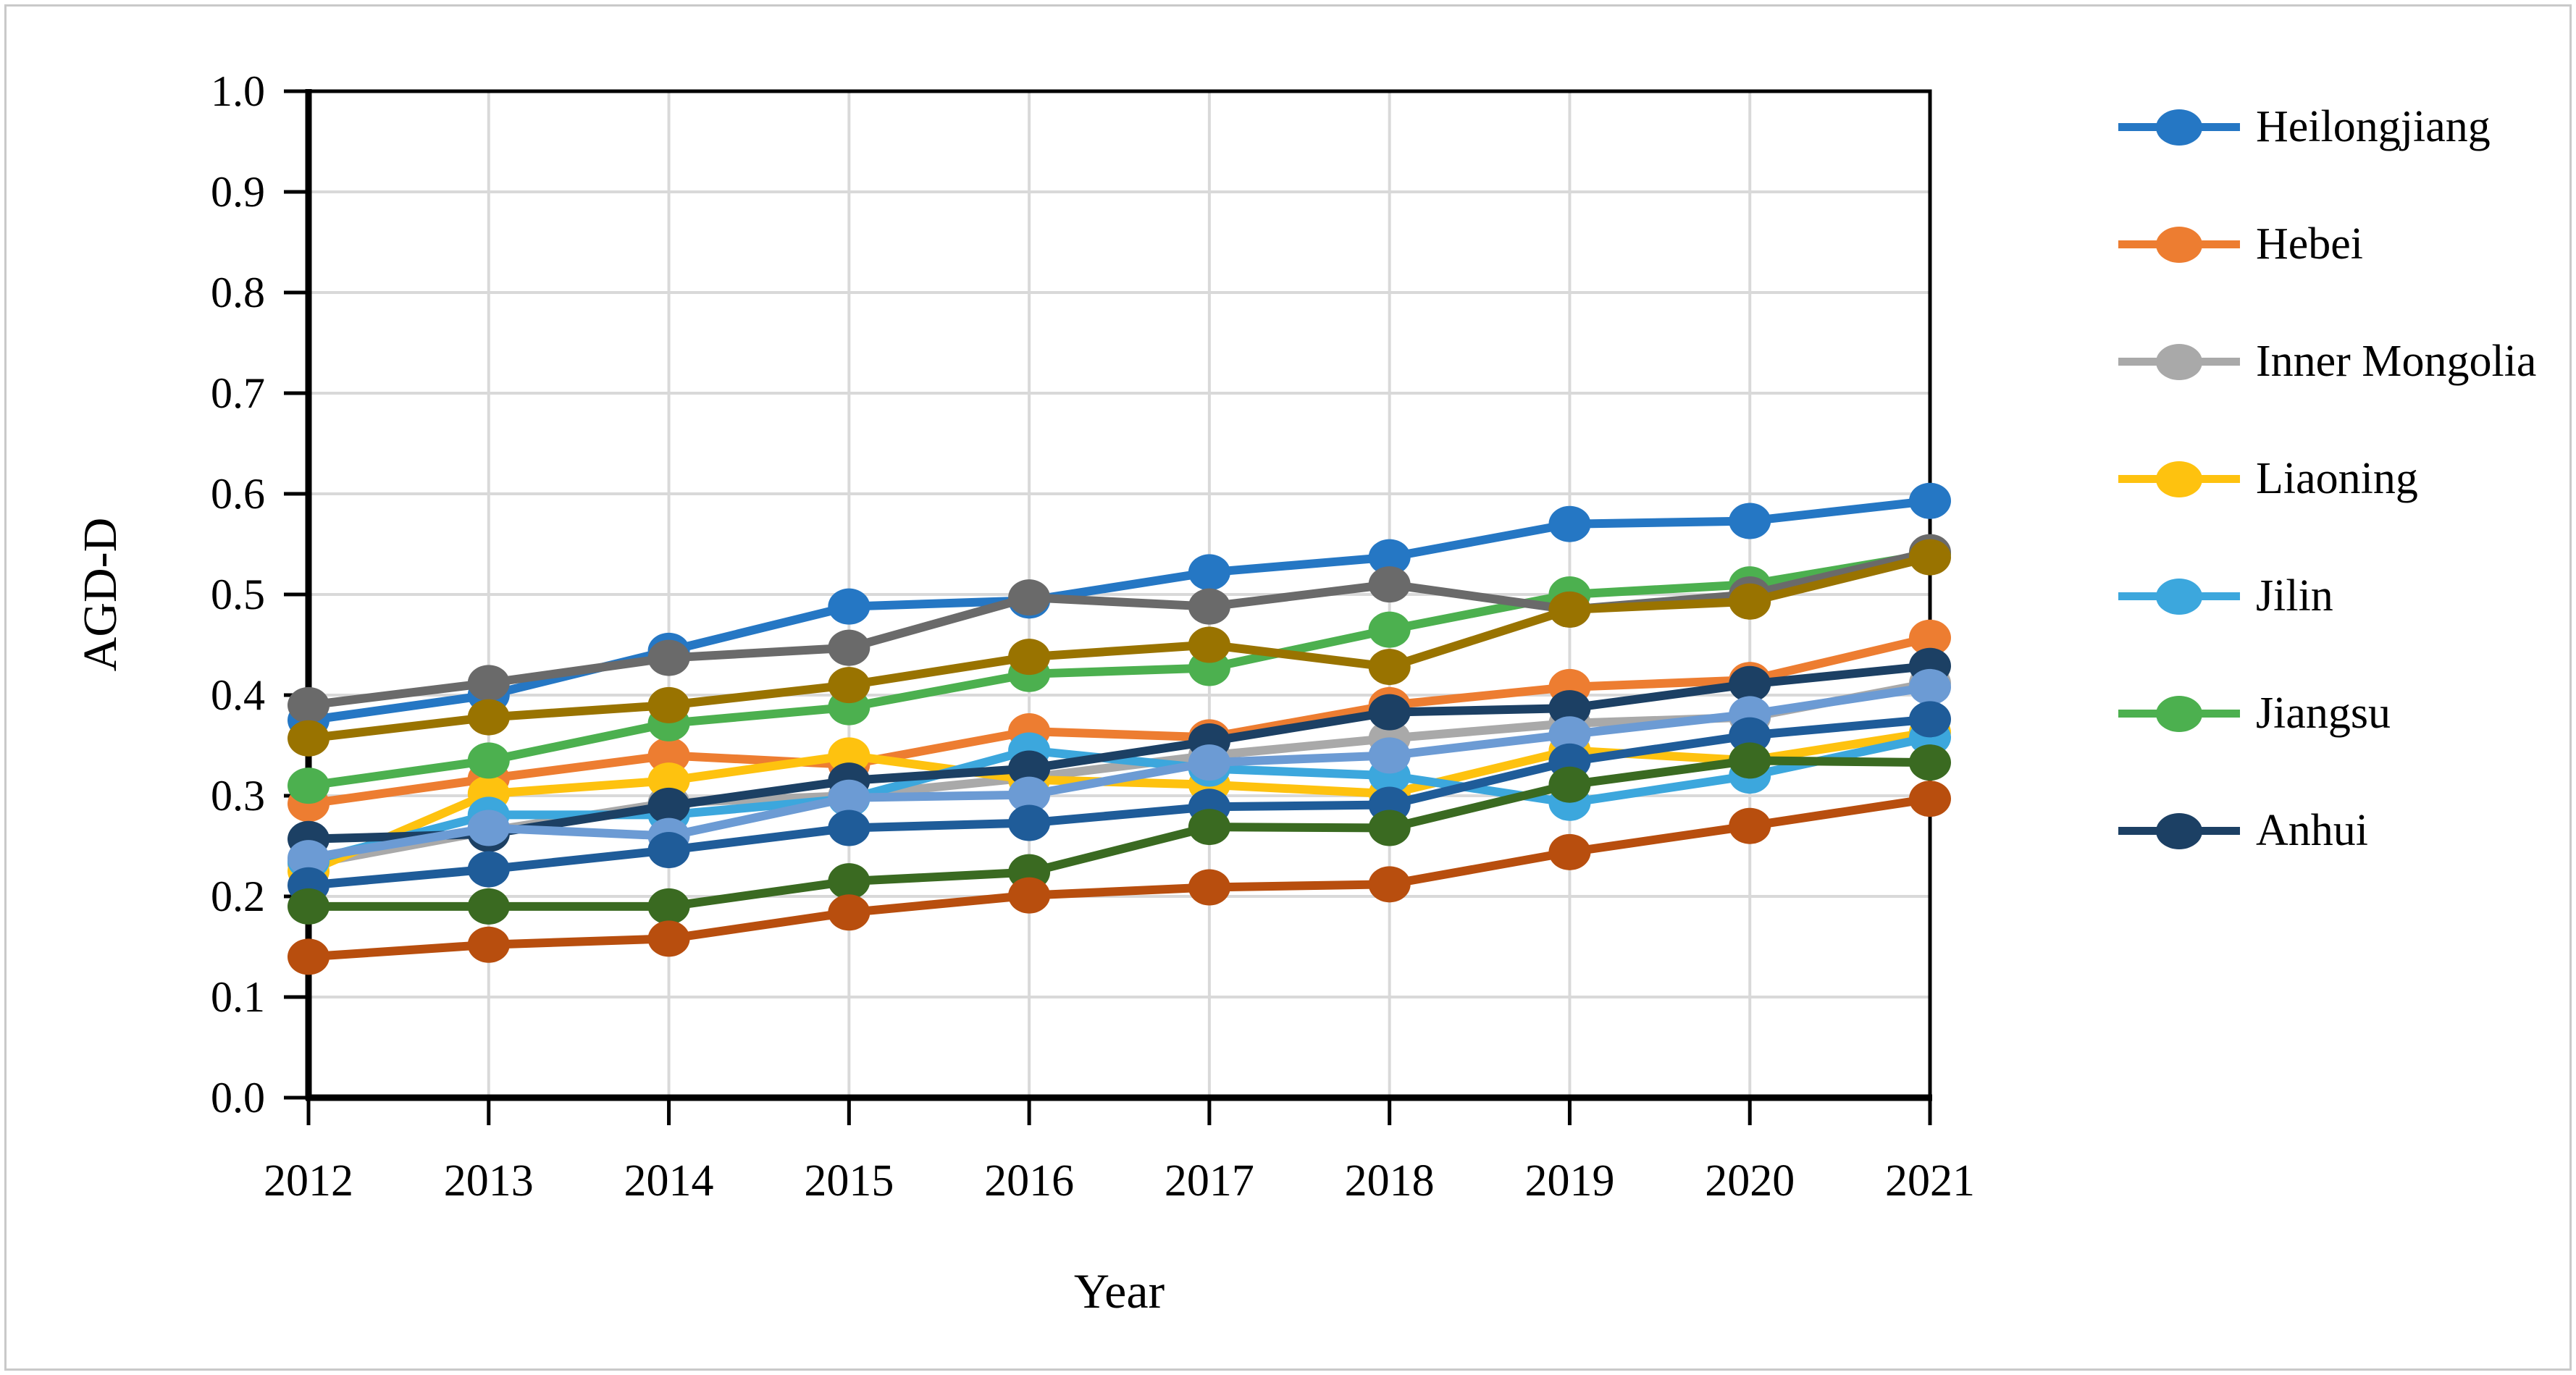 This screenshot has height=1375, width=2576. I want to click on x-tick-label: 2019, so click(1569, 1181).